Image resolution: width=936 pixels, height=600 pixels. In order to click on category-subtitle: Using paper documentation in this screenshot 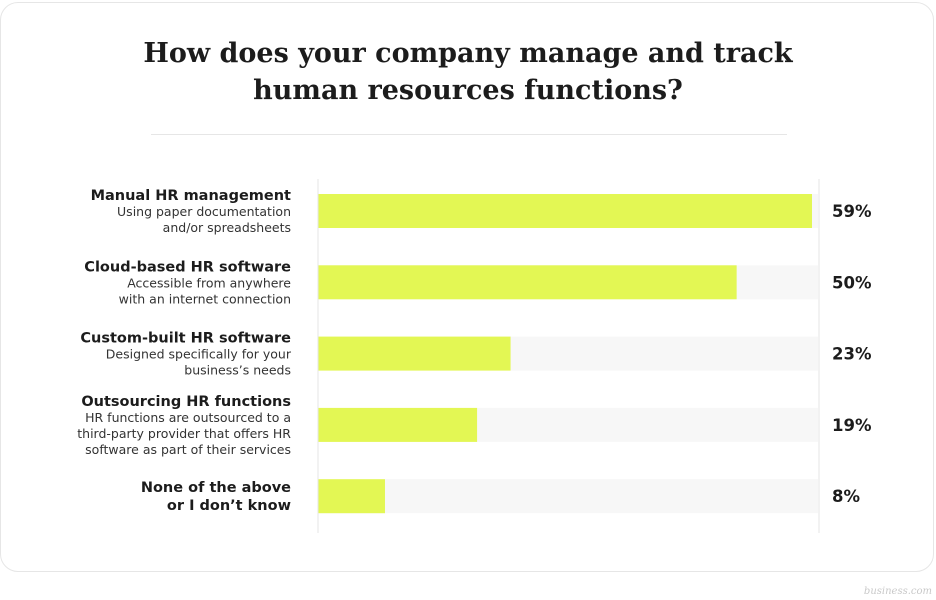, I will do `click(204, 211)`.